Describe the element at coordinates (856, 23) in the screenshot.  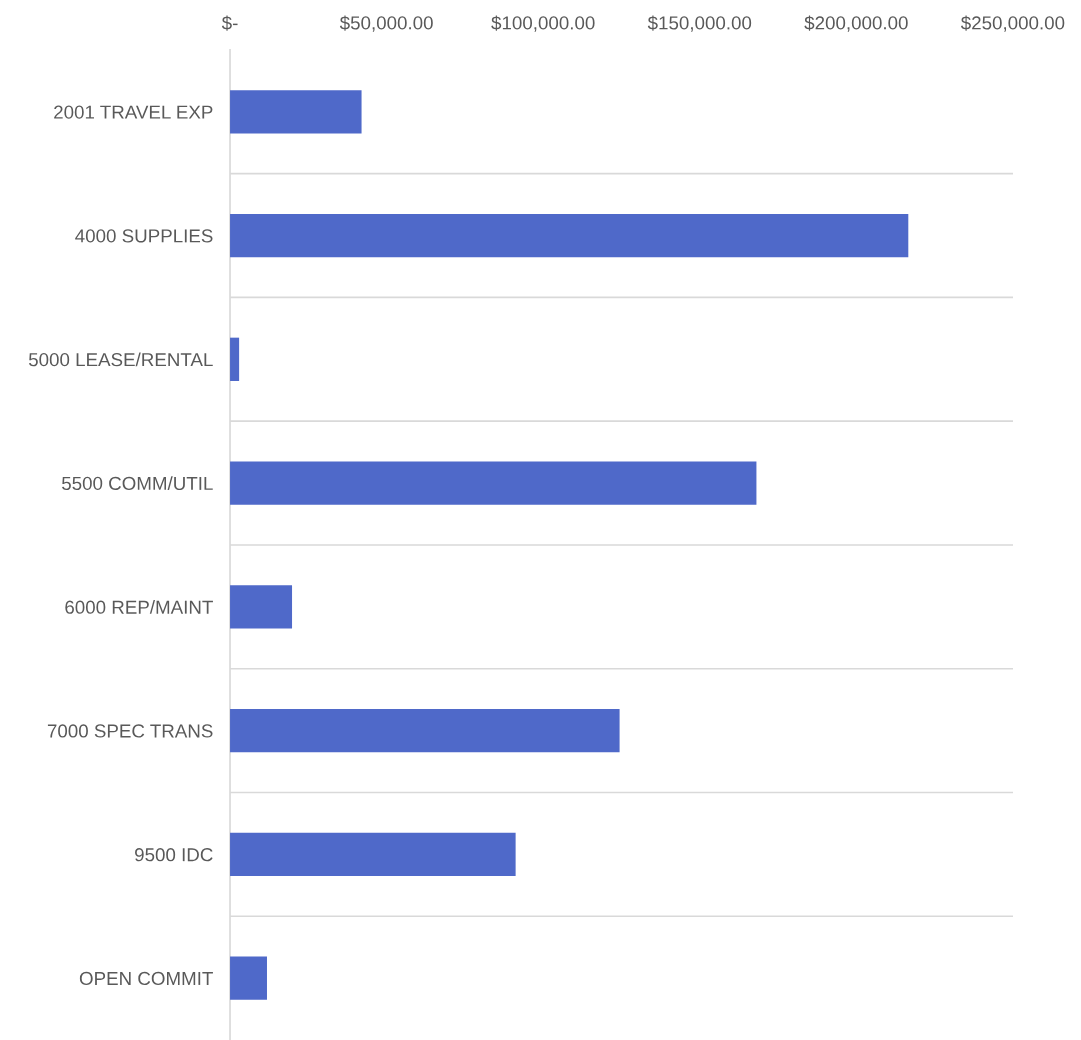
I see `x-tick-label: $200,000.00` at that location.